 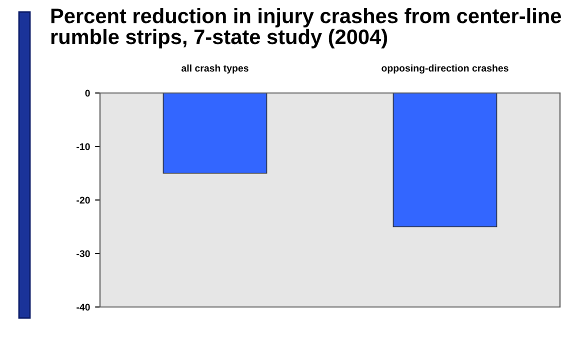 What do you see at coordinates (306, 28) in the screenshot?
I see `chart-title: Percent reduction in injury crashes from center-line rumble strips, 7-state study (2004)` at bounding box center [306, 28].